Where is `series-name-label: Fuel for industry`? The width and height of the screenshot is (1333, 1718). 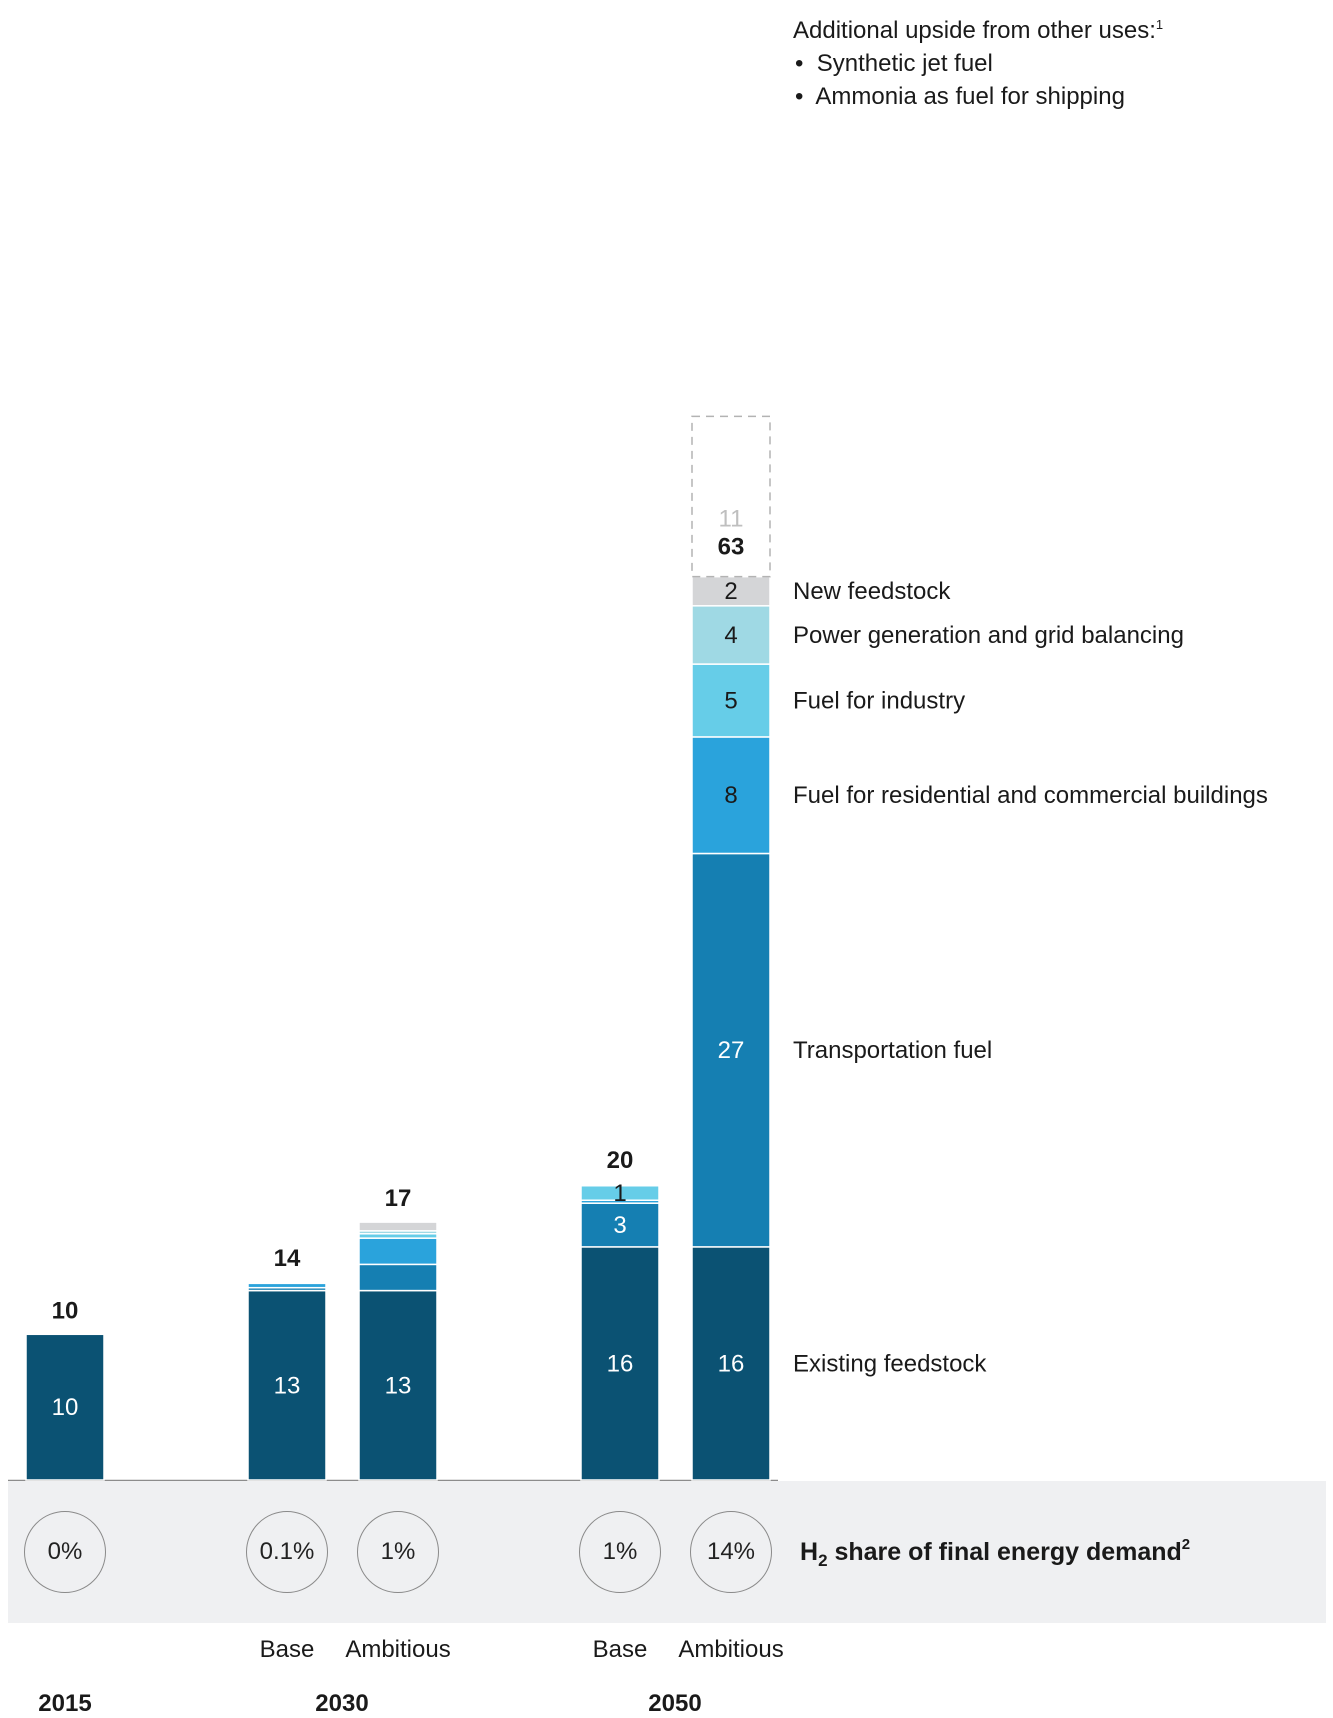 series-name-label: Fuel for industry is located at coordinates (879, 701).